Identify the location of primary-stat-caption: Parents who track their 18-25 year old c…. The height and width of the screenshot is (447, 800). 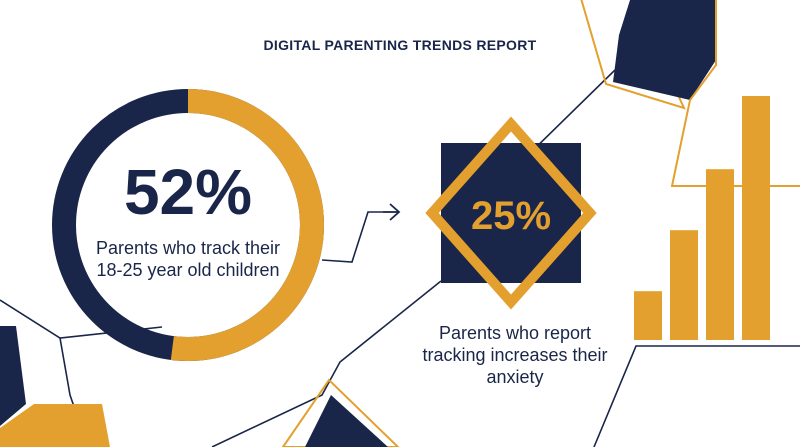
(188, 259).